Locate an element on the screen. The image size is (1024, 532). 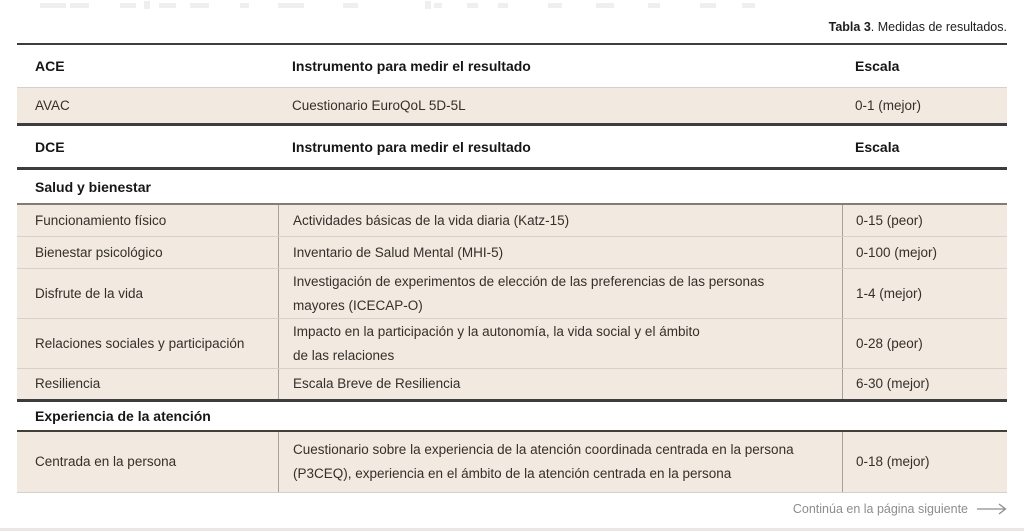
cell-instrument: Cuestionario EuroQoL 5D-5L is located at coordinates (379, 105).